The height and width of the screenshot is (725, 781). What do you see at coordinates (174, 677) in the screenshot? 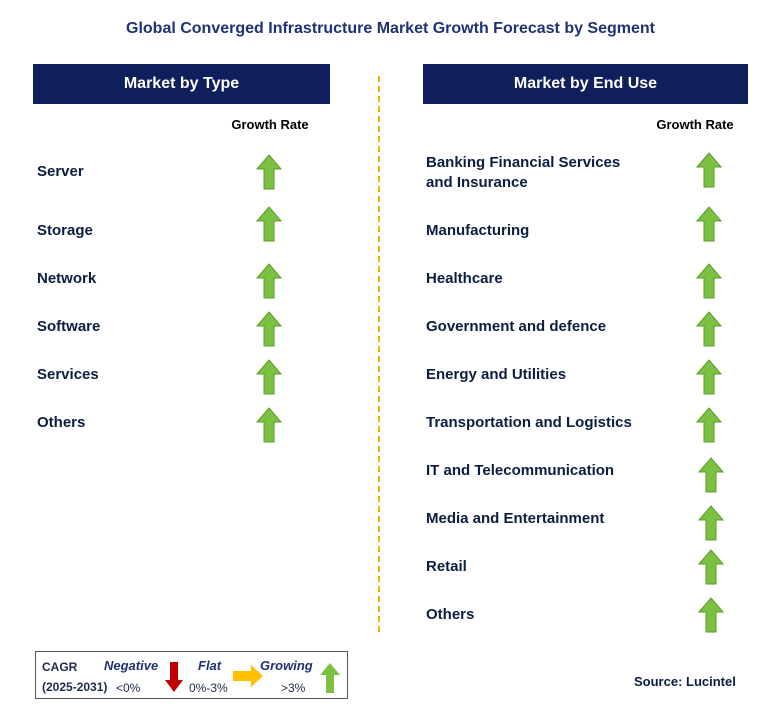
I see `negative-arrow-icon` at bounding box center [174, 677].